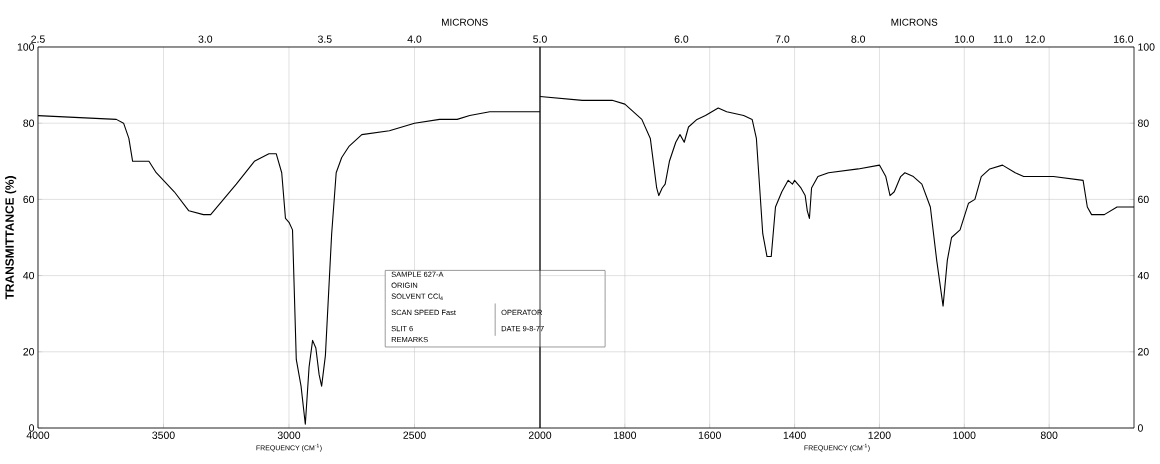 This screenshot has height=464, width=1160. Describe the element at coordinates (1143, 275) in the screenshot. I see `y2-tick-label: 40` at that location.